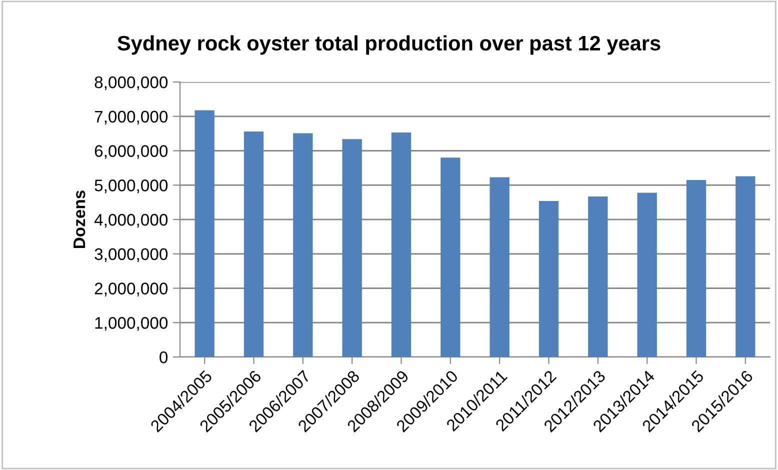 The width and height of the screenshot is (778, 470). What do you see at coordinates (80, 219) in the screenshot?
I see `y-axis-title: Dozens` at bounding box center [80, 219].